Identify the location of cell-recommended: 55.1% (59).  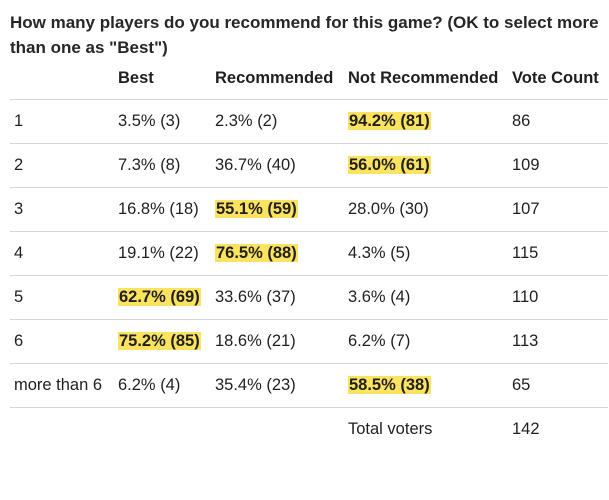
(277, 209).